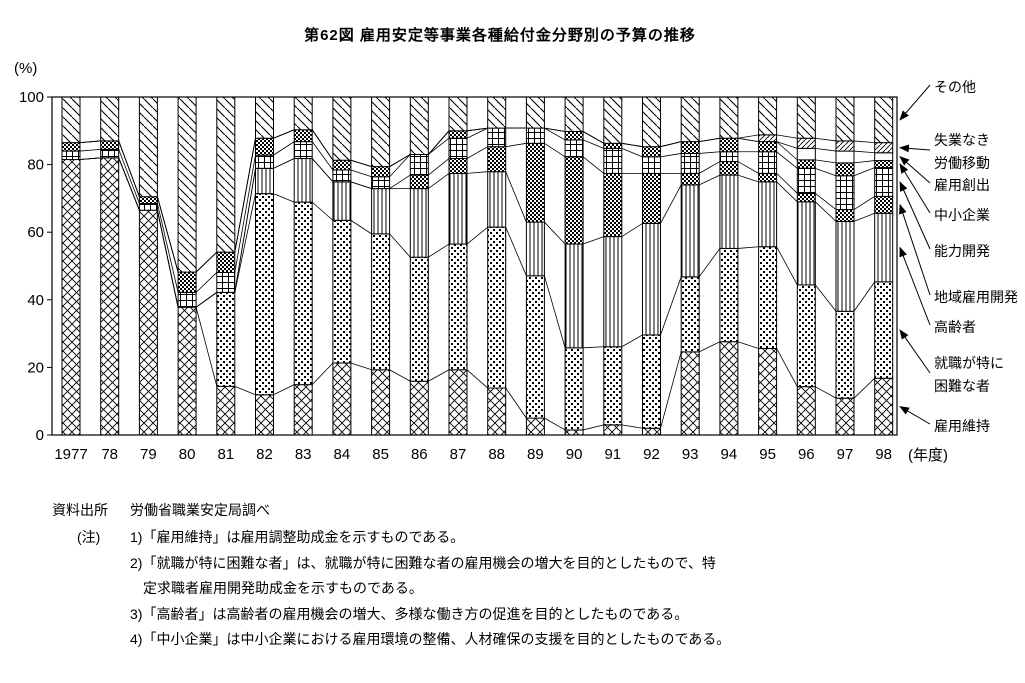 Image resolution: width=1025 pixels, height=683 pixels. What do you see at coordinates (342, 454) in the screenshot?
I see `x-axis-tick-label: 84` at bounding box center [342, 454].